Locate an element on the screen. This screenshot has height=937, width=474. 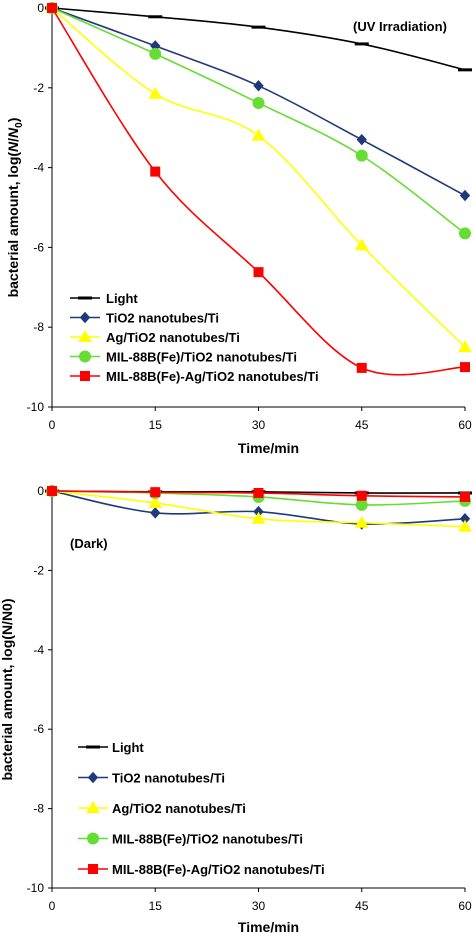
y-axis-title-part: ) is located at coordinates (13, 120).